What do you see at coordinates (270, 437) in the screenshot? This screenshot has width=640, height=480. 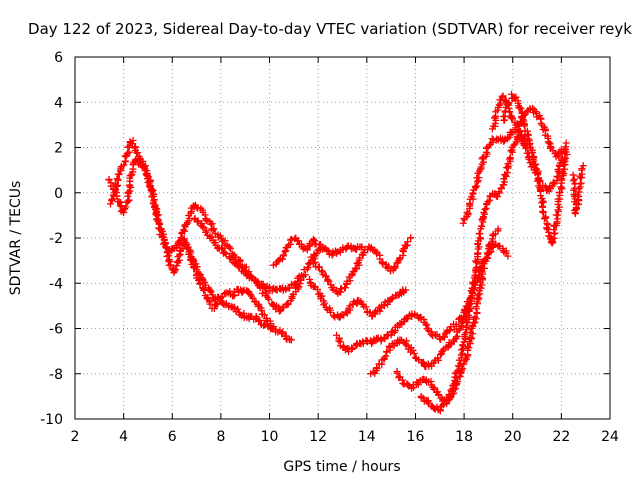 I see `x-tick-label: 10` at bounding box center [270, 437].